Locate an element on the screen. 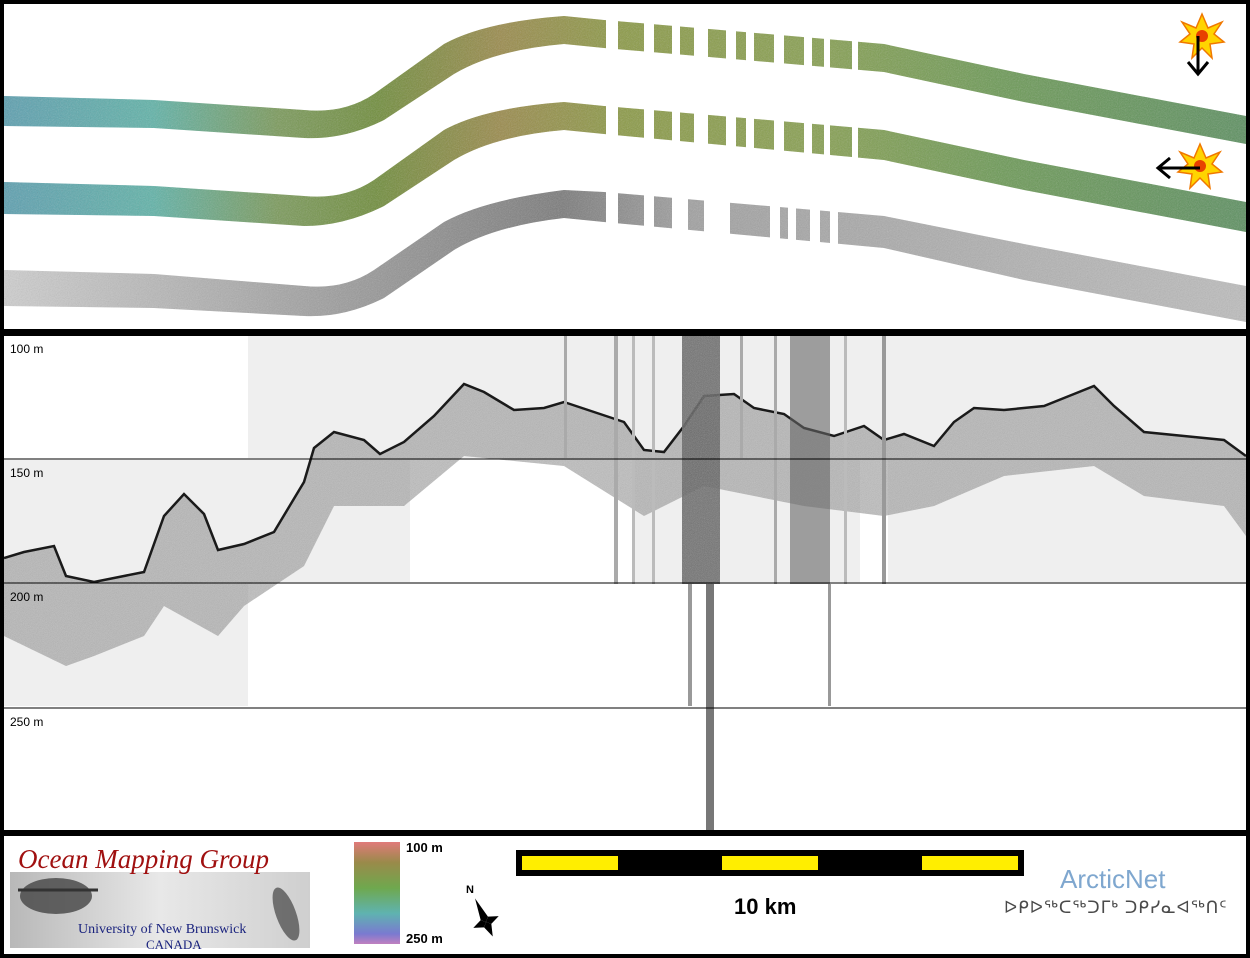 Image resolution: width=1250 pixels, height=958 pixels. depth-label-150: 150 m is located at coordinates (27, 473).